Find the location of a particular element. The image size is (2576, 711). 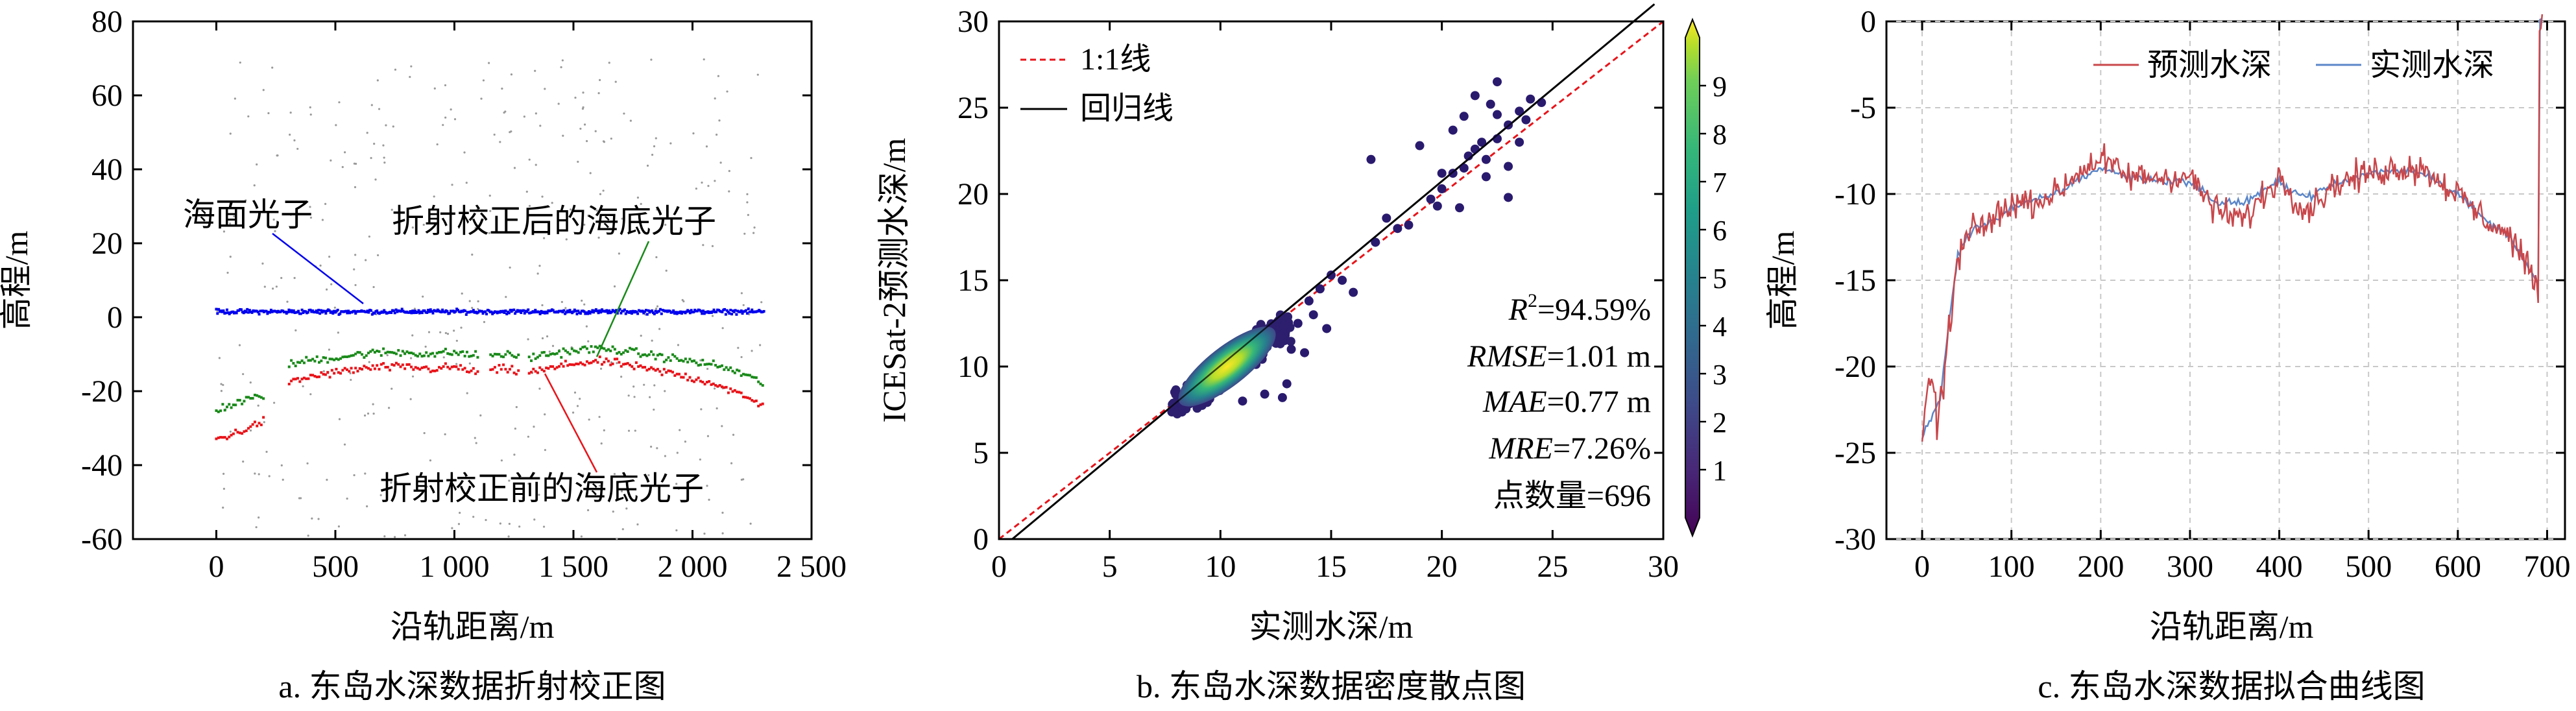

panel-b-legend: 1:1线 回归线 is located at coordinates (1097, 84).